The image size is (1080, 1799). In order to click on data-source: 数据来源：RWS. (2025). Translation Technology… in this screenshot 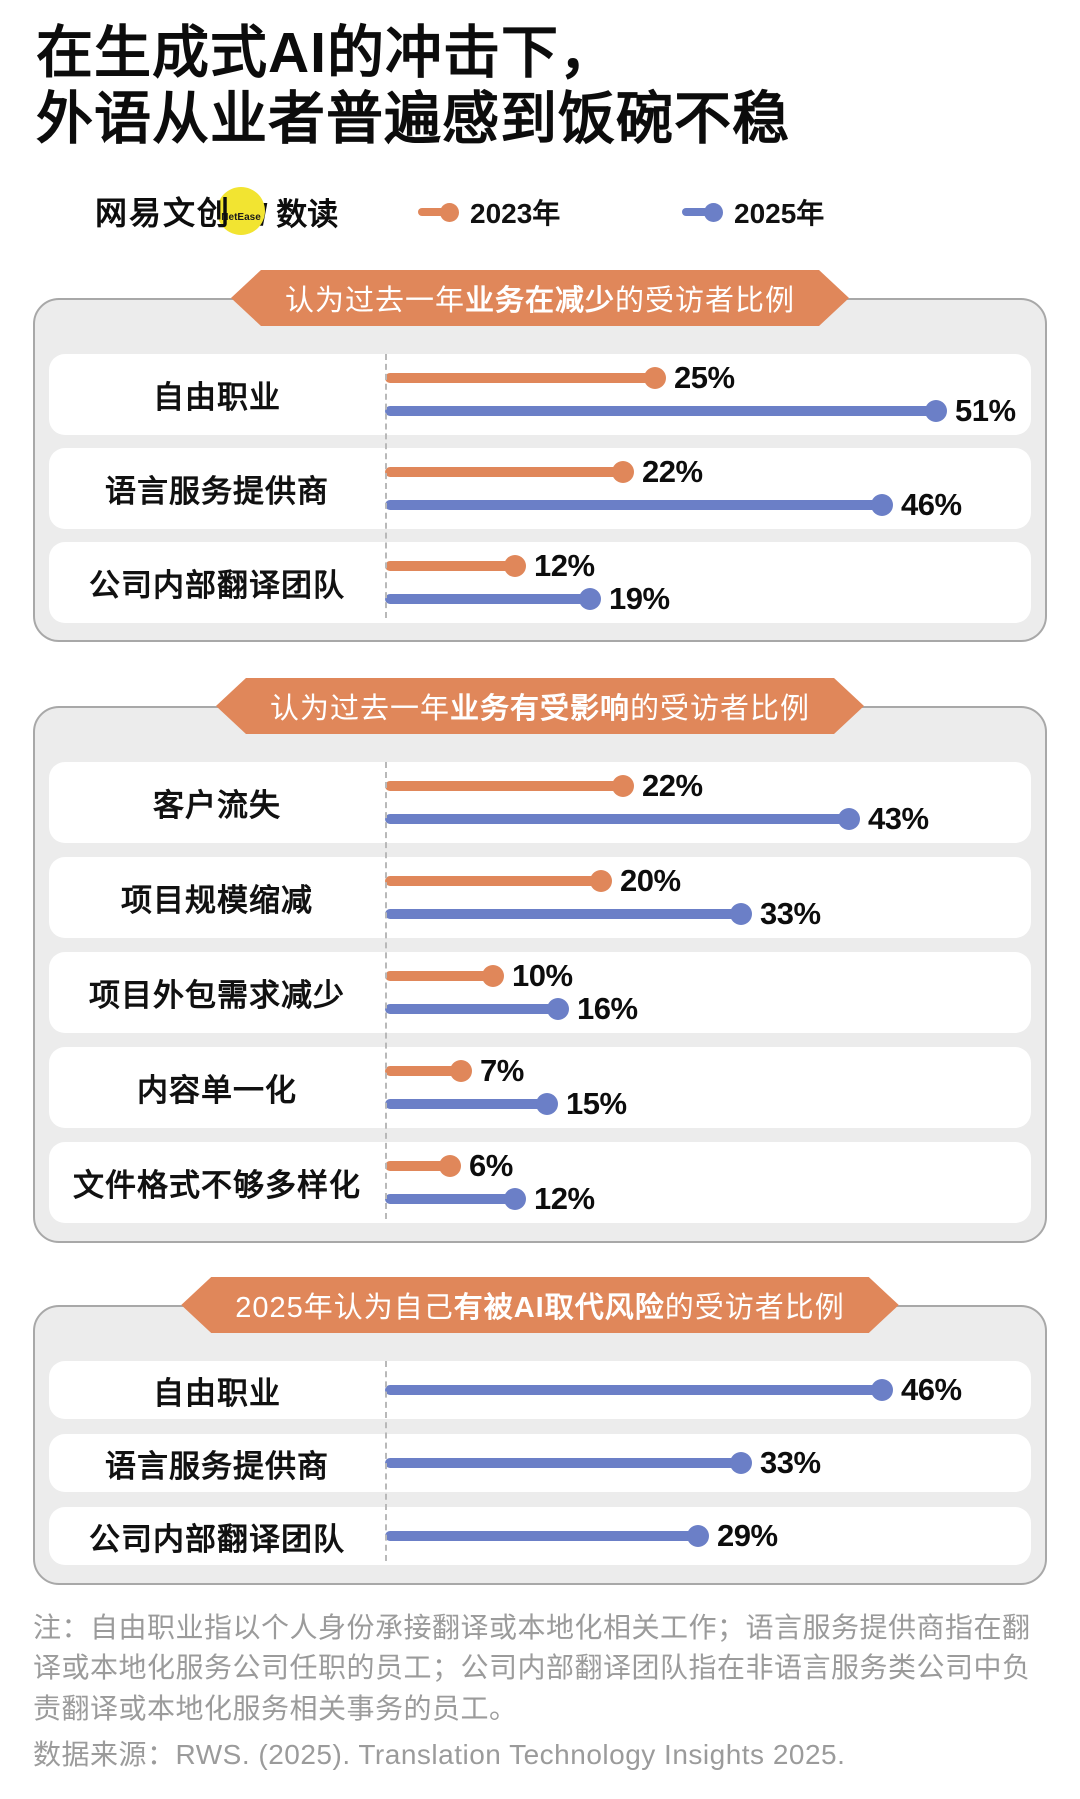, I will do `click(439, 1754)`.